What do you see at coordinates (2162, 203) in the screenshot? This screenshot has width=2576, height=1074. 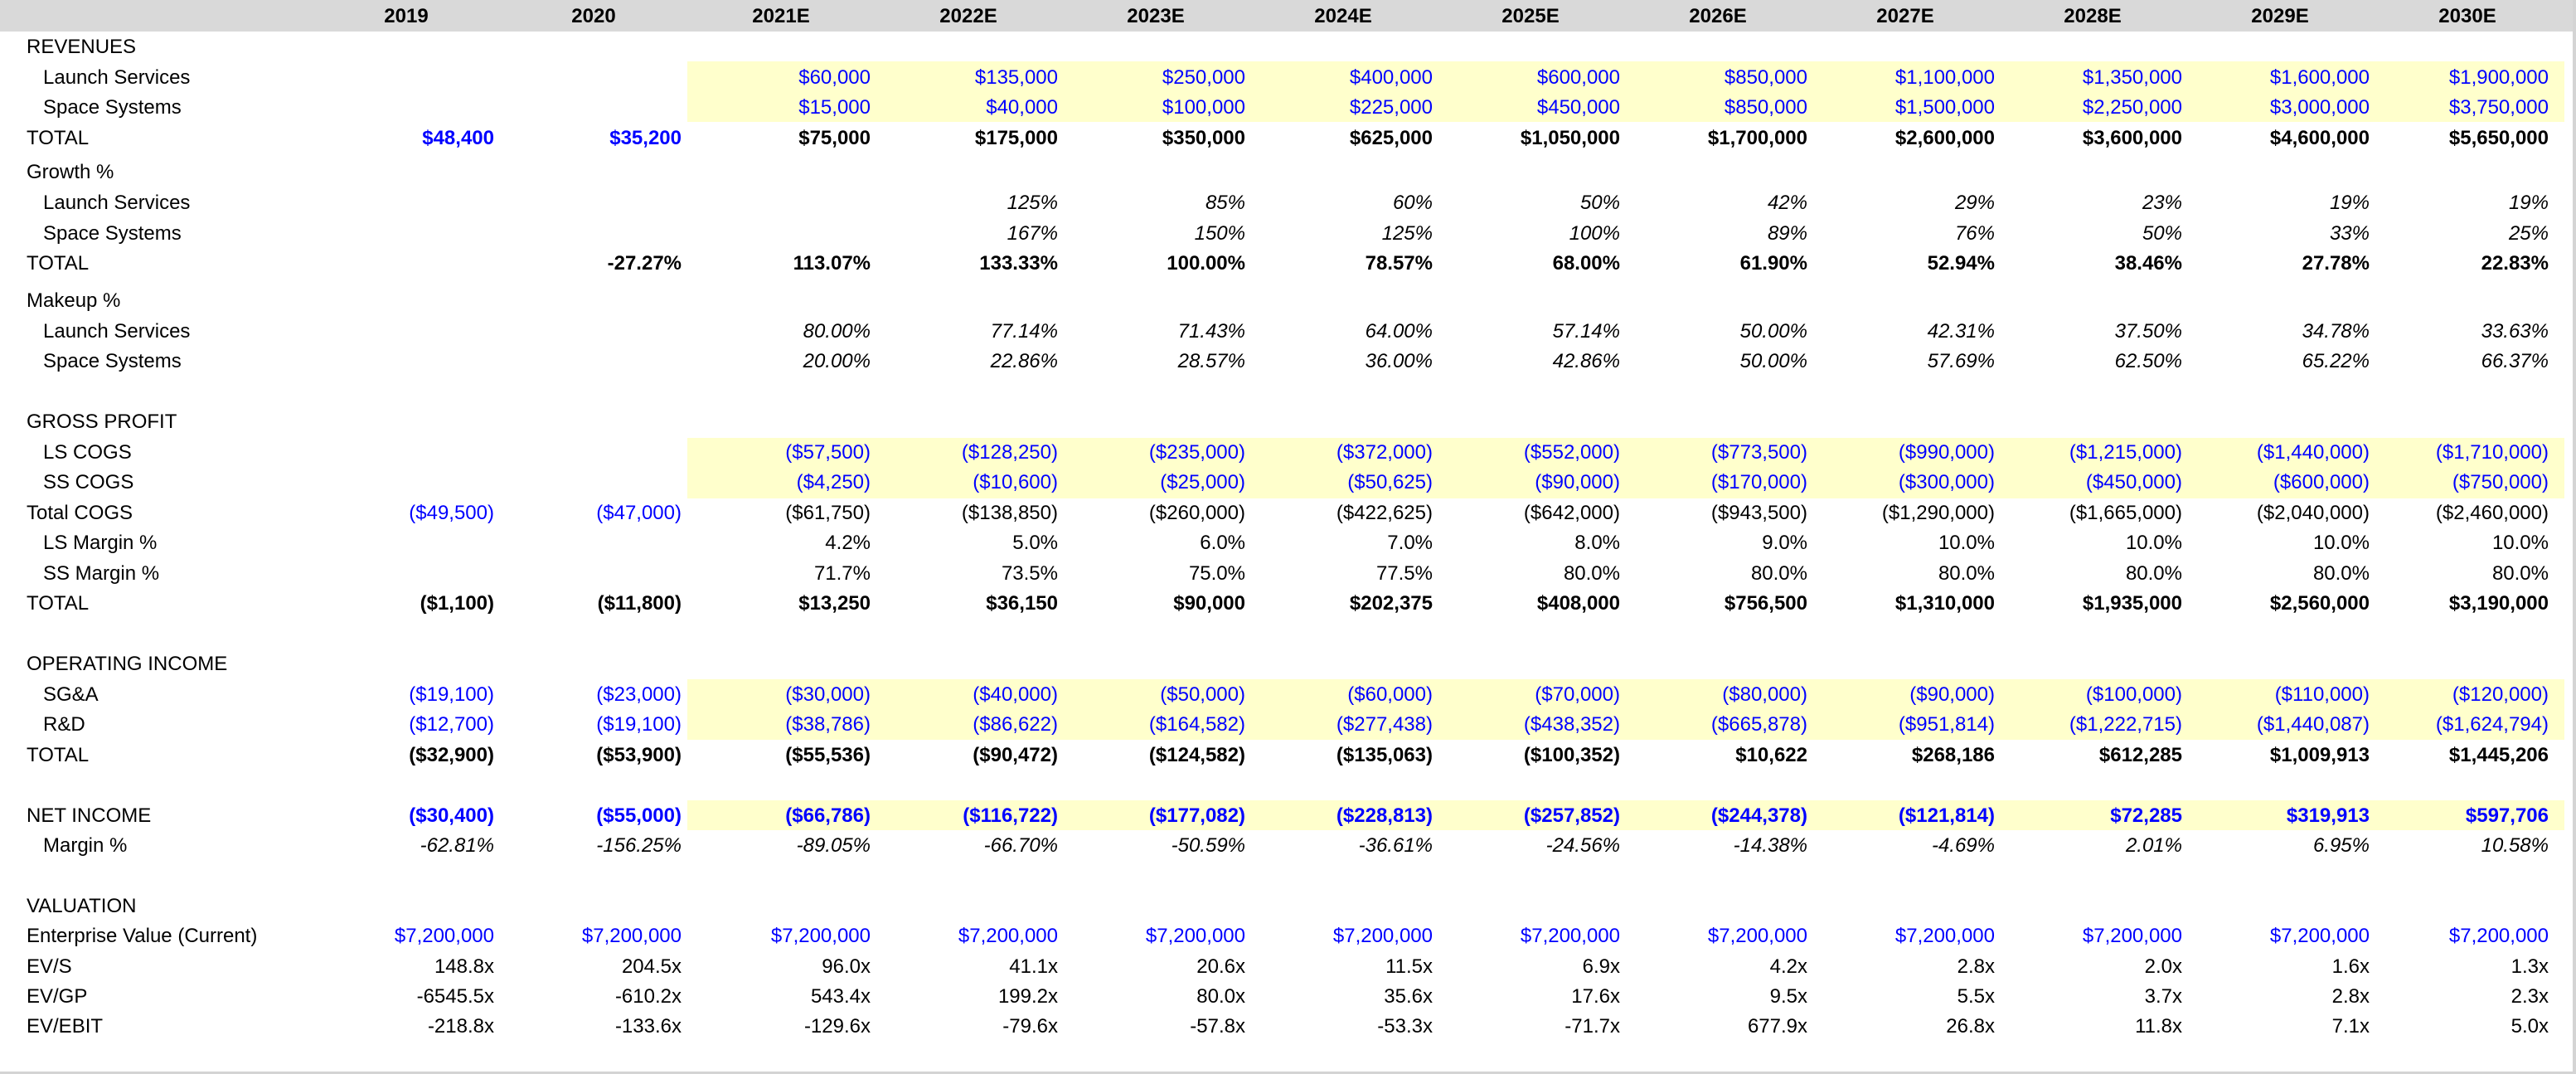 I see `cell-launch-services-growth-2028e: 23%` at bounding box center [2162, 203].